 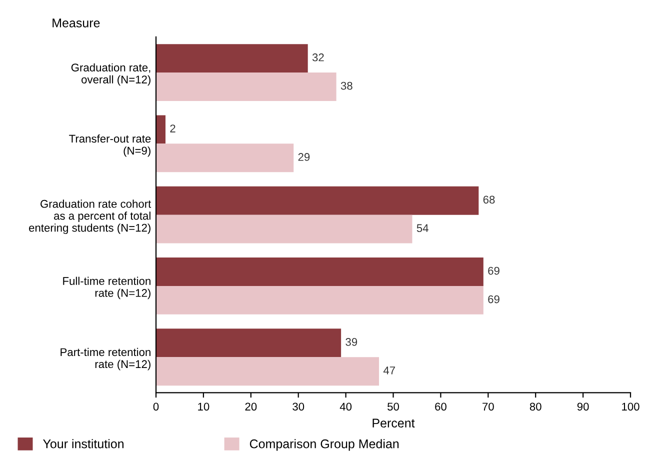 I want to click on y-tick-label: Part-time retention rate (N=12), so click(x=105, y=359).